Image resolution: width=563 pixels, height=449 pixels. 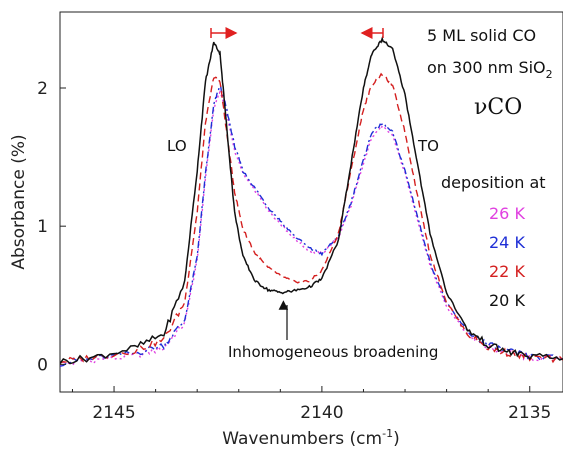 I want to click on legend-entry-26k: 26 K, so click(x=507, y=213).